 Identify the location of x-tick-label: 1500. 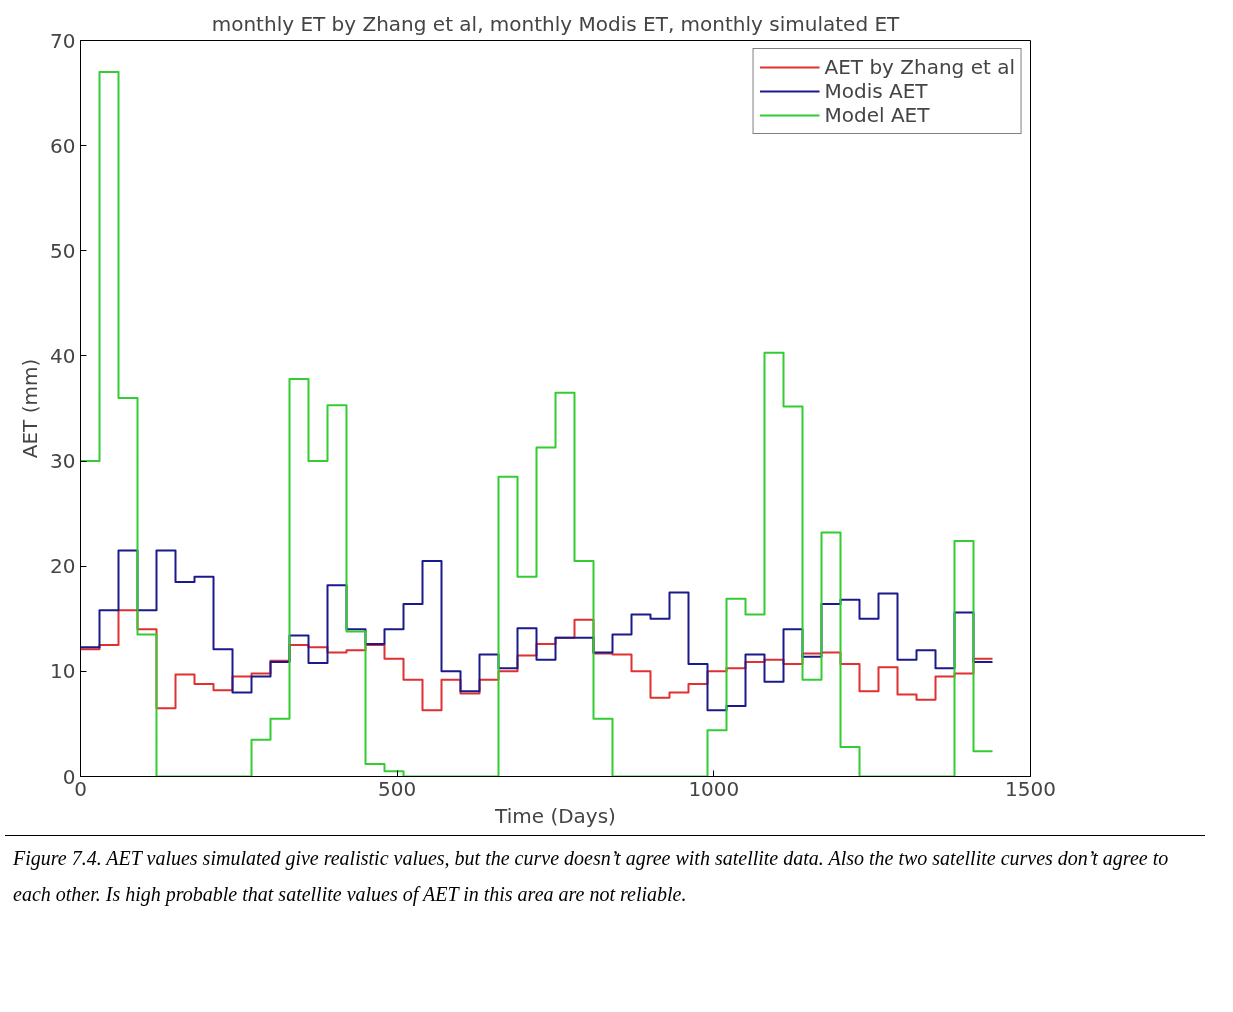
(1030, 788).